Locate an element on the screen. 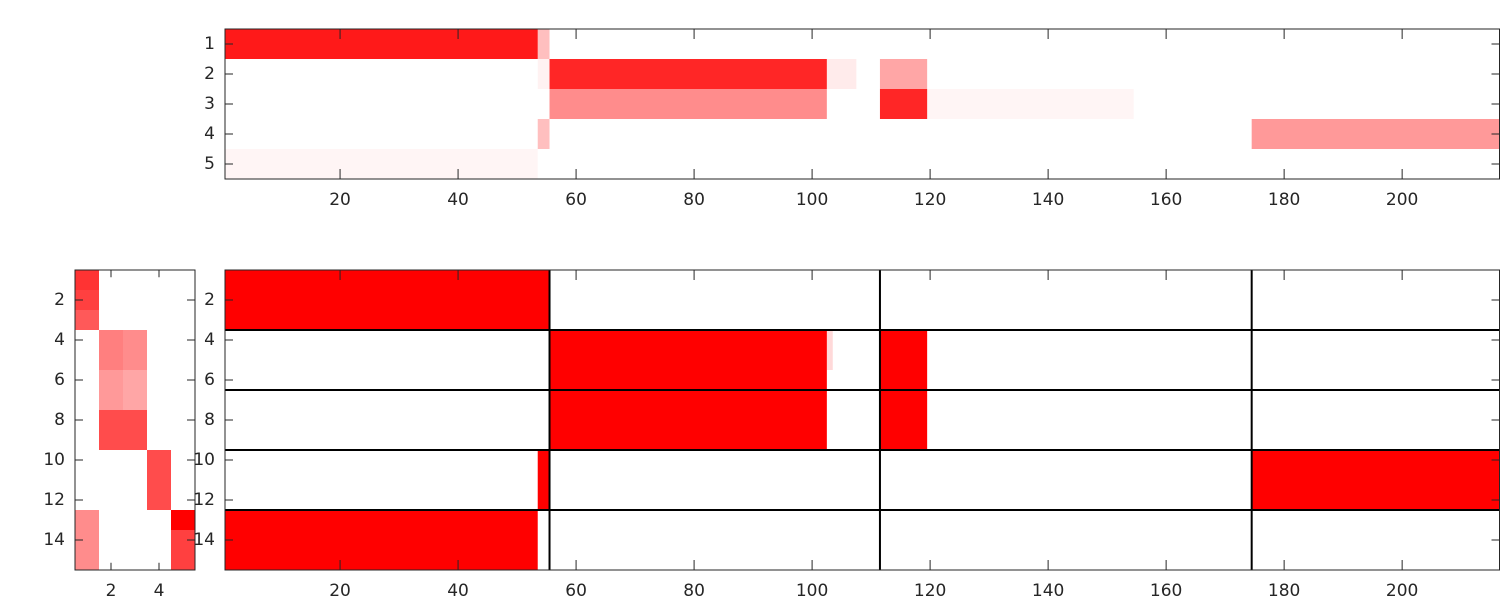 The width and height of the screenshot is (1500, 600). axes-box is located at coordinates (135, 420).